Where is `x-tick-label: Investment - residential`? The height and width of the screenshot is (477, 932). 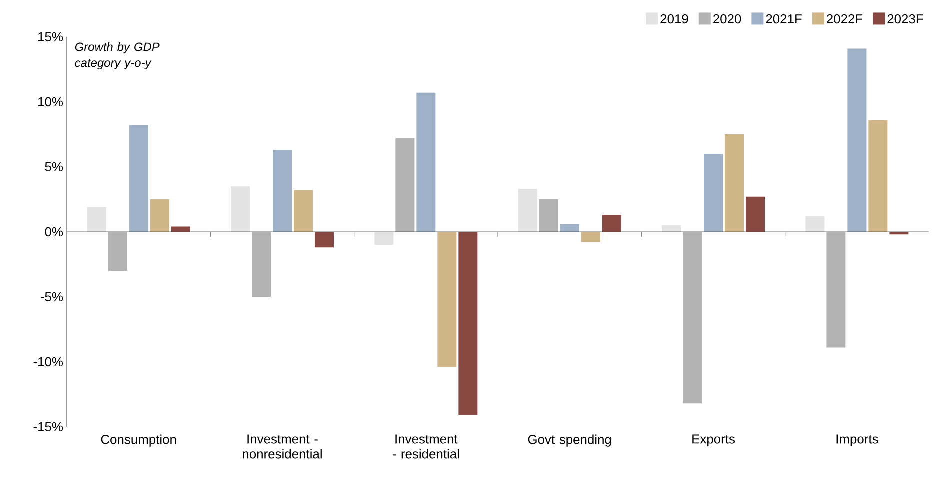 x-tick-label: Investment - residential is located at coordinates (426, 446).